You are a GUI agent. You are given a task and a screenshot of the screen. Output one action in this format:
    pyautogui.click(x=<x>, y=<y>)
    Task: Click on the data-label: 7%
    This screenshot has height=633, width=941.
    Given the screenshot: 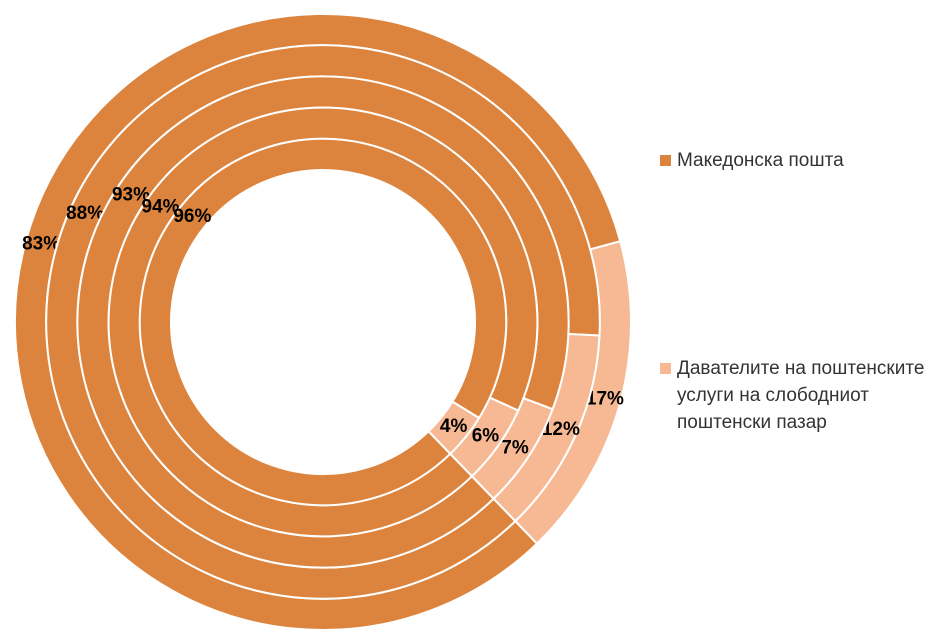 What is the action you would take?
    pyautogui.click(x=515, y=448)
    